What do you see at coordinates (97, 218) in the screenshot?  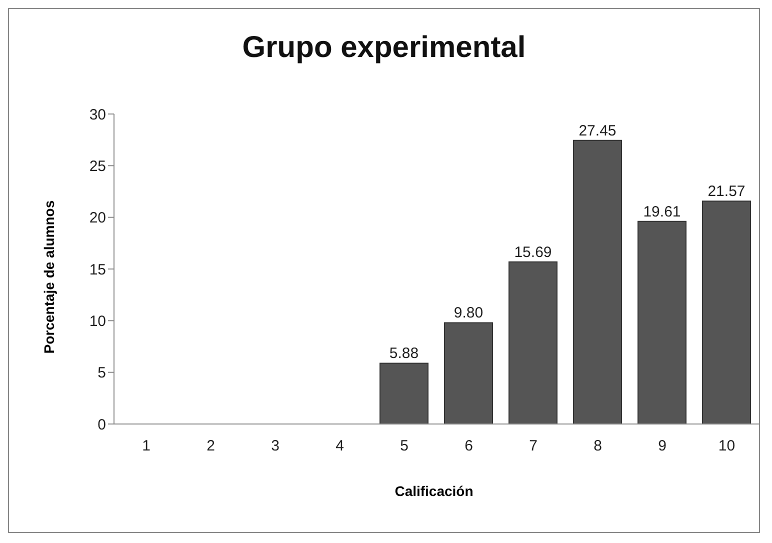 I see `y-tick-label: 20` at bounding box center [97, 218].